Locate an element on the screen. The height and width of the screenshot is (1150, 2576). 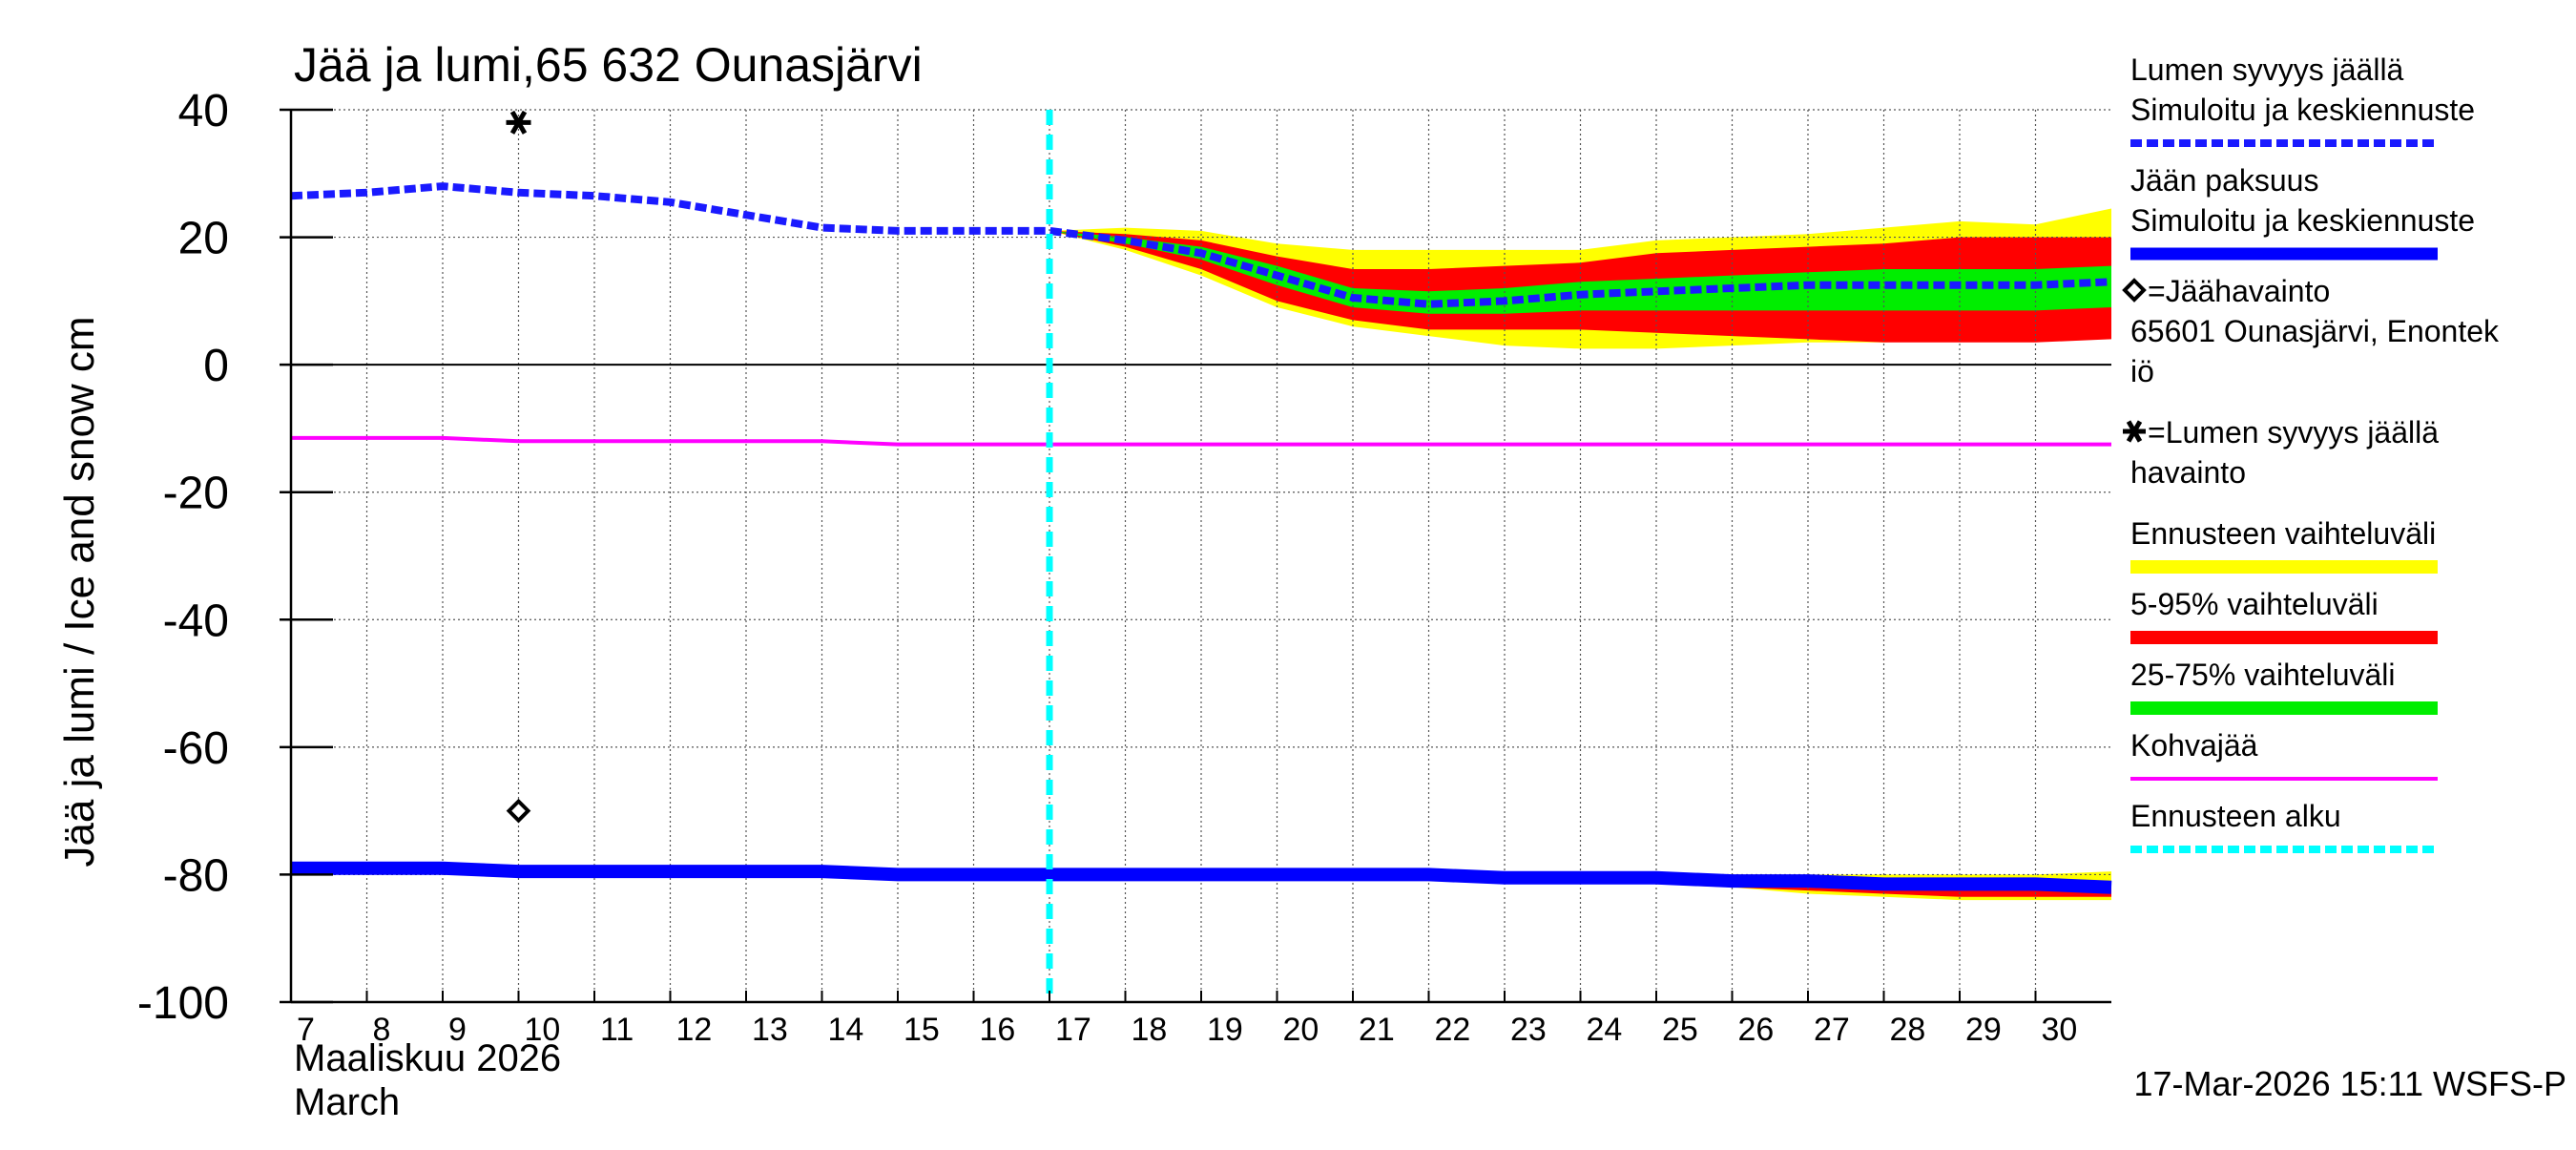
y-axis-label: Jää ja lumi / Ice and snow cm is located at coordinates (79, 591).